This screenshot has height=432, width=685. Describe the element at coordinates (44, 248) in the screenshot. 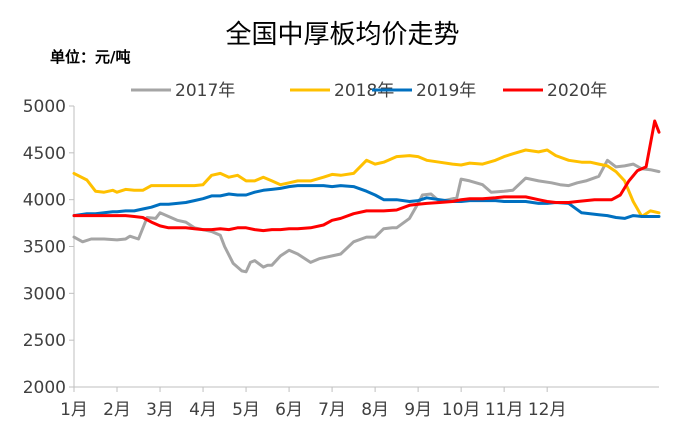

I see `y-tick-label: 3500` at that location.